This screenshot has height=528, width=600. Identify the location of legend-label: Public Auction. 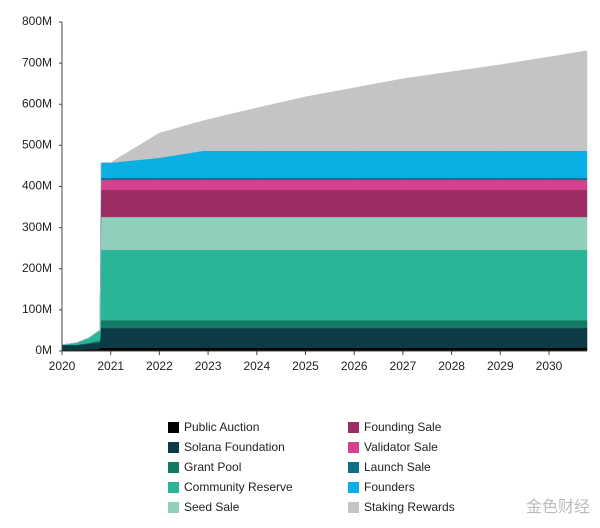
(221, 427).